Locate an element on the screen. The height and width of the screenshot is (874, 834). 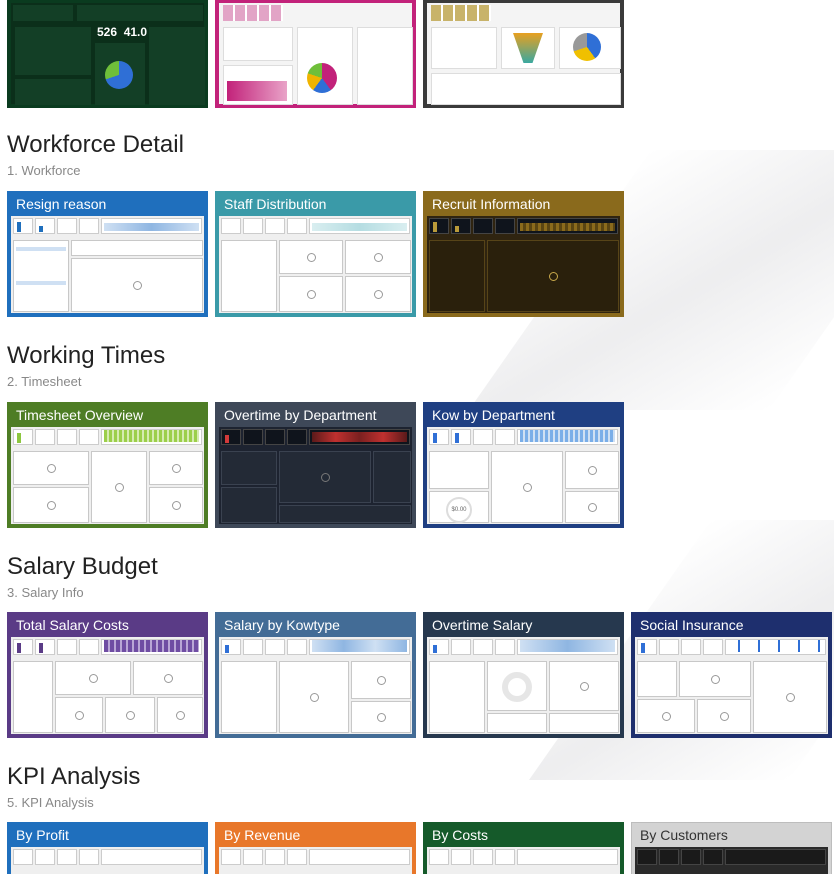
tile-kow-by-department: Kow by Department $0.00 is located at coordinates (523, 465).